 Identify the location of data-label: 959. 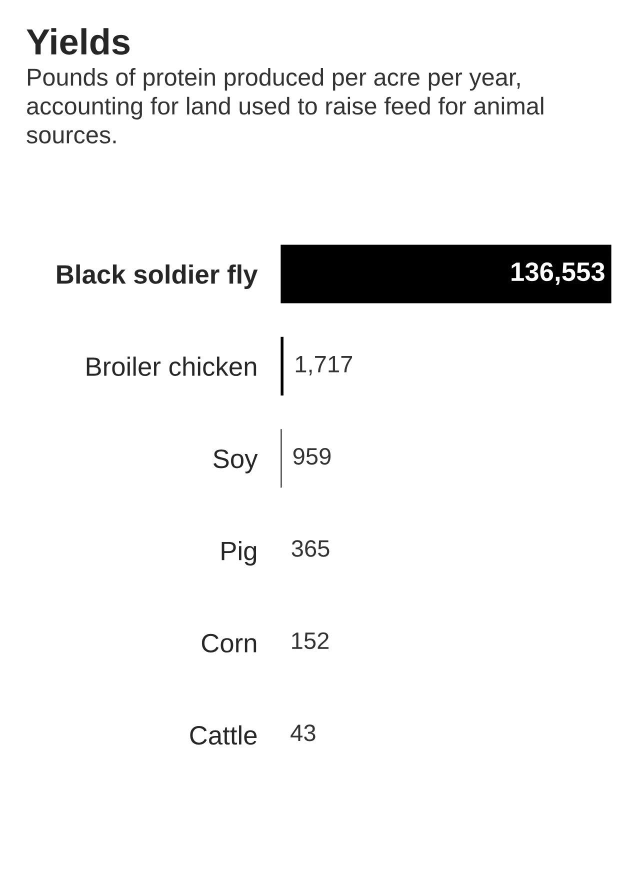
(312, 456).